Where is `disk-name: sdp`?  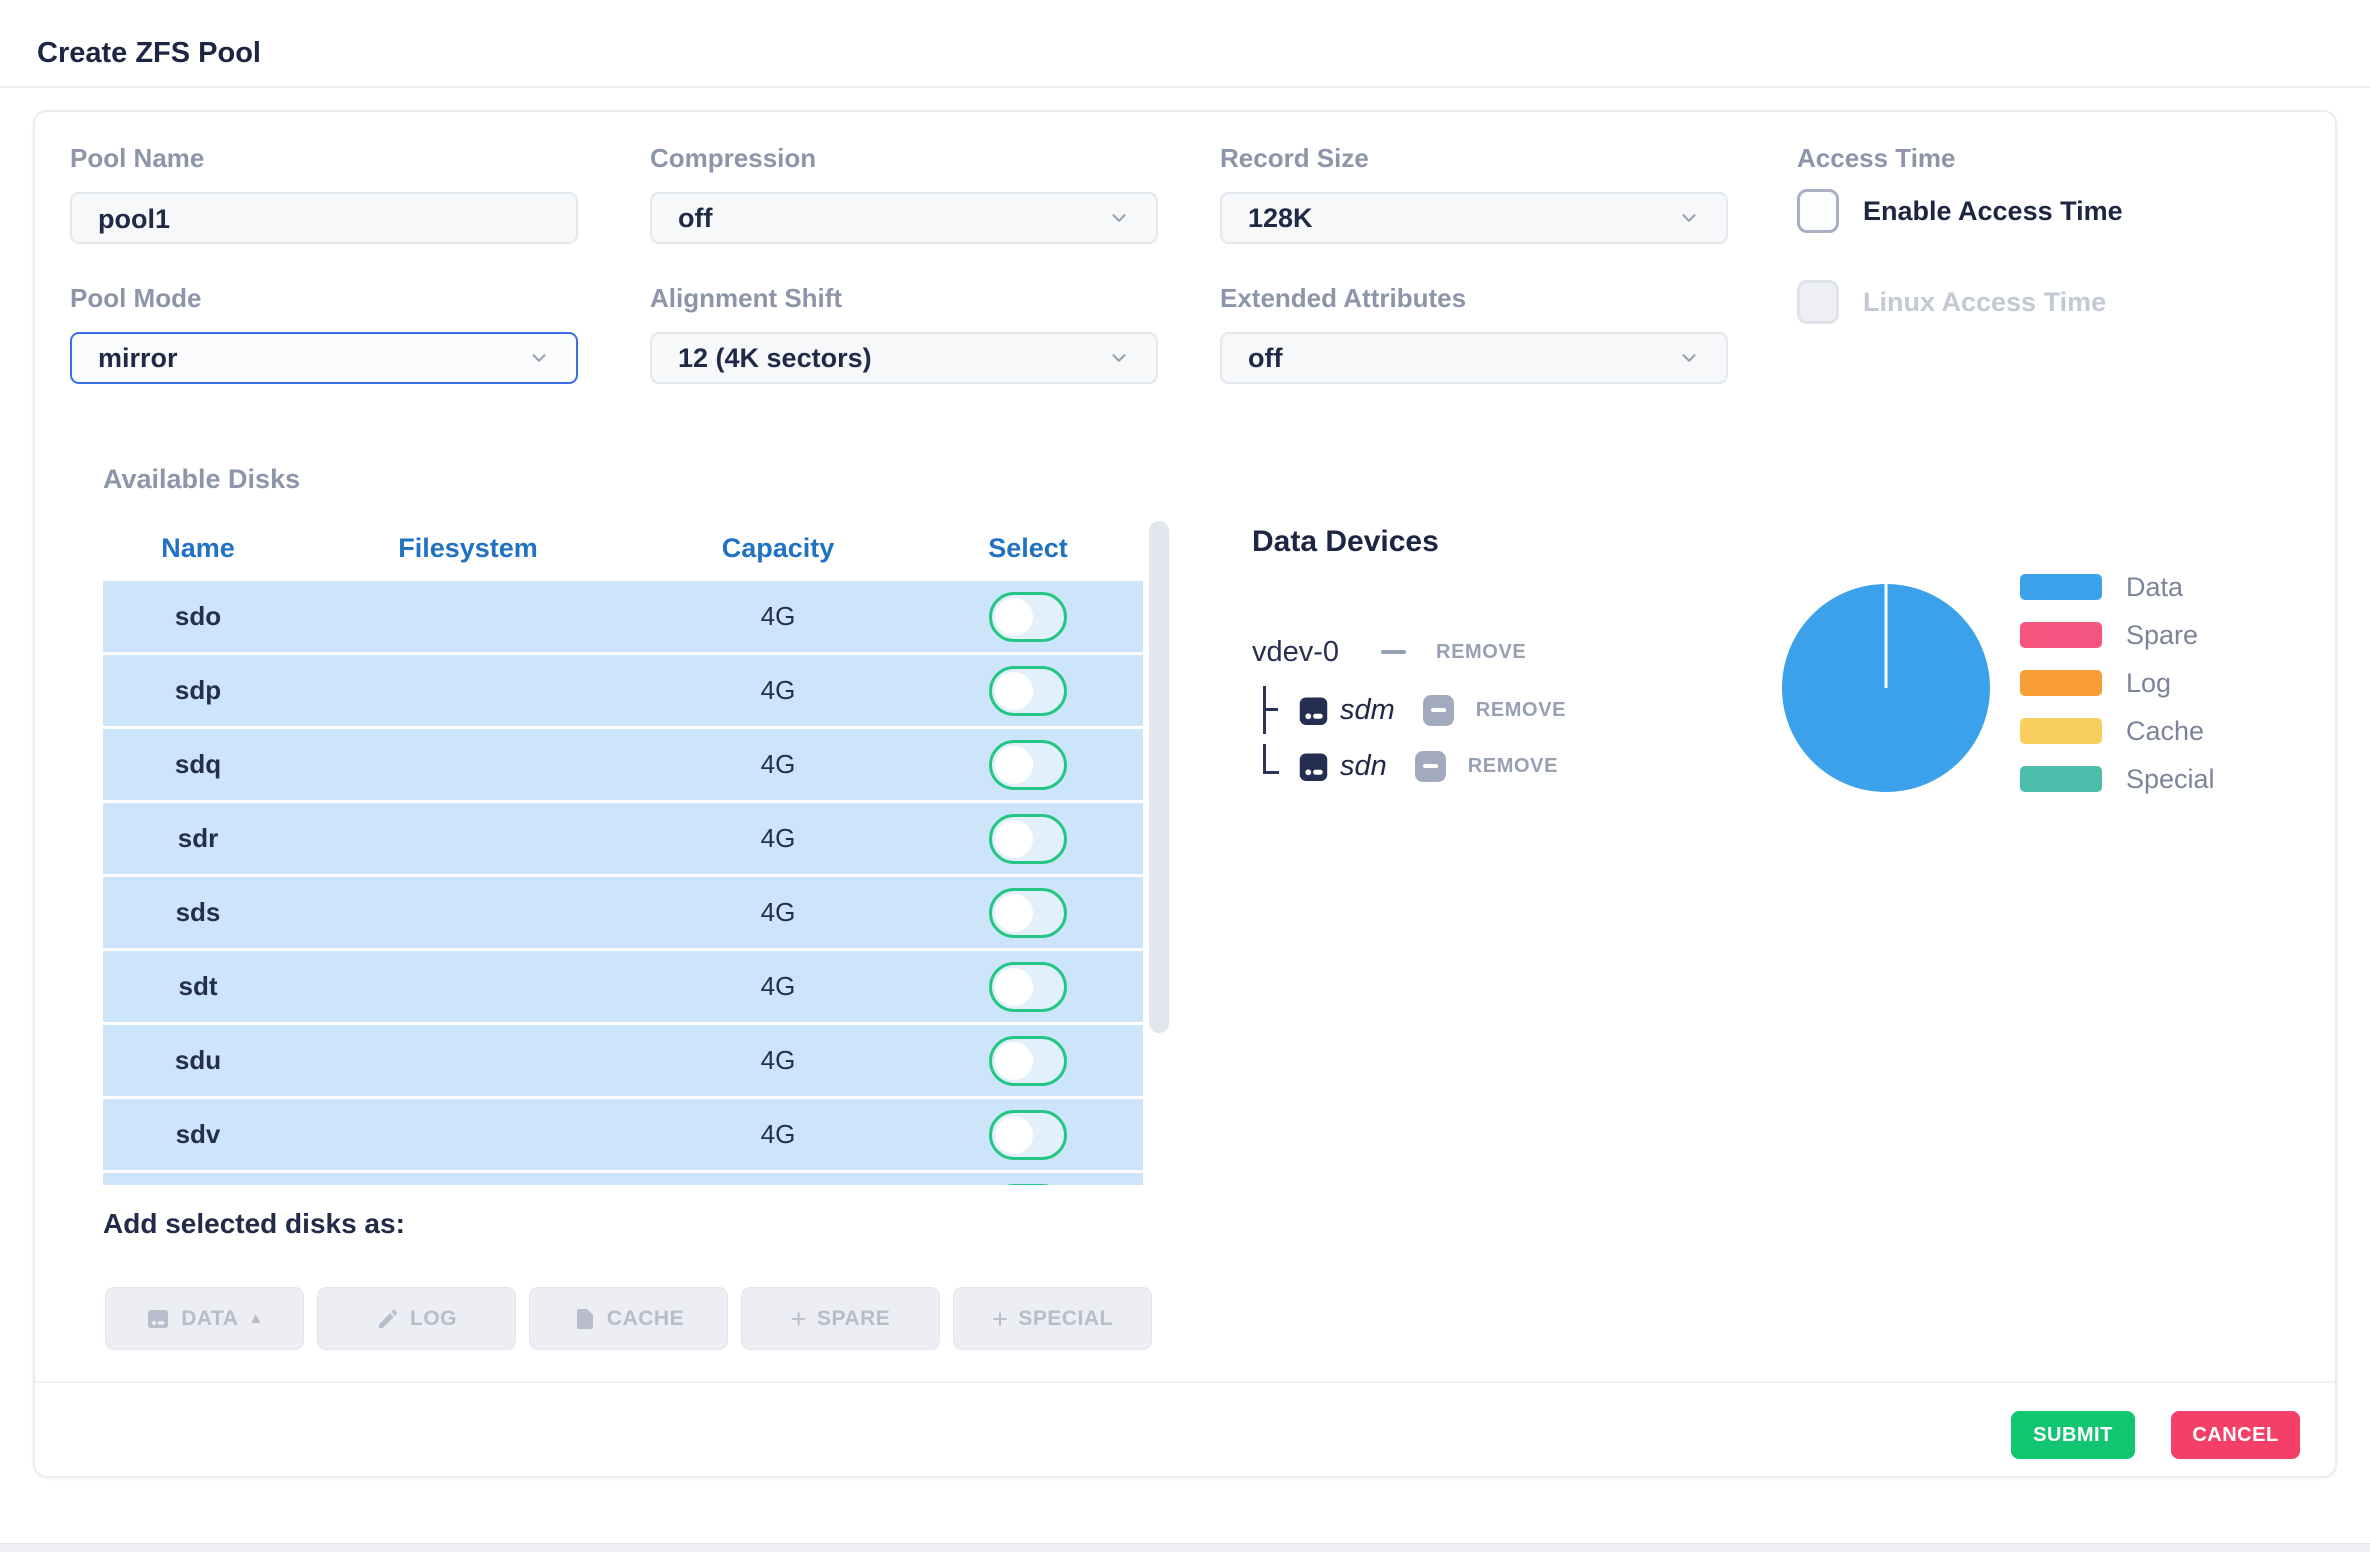
disk-name: sdp is located at coordinates (198, 690).